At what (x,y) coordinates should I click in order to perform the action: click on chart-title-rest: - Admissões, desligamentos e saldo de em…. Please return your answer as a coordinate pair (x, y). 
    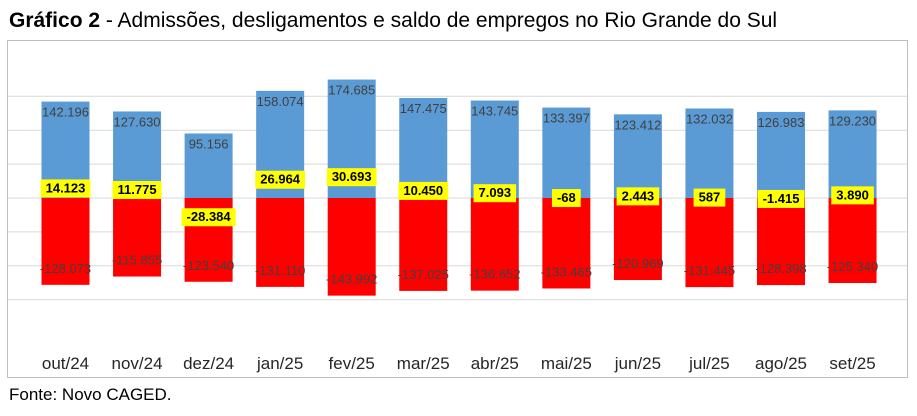
    Looking at the image, I should click on (439, 20).